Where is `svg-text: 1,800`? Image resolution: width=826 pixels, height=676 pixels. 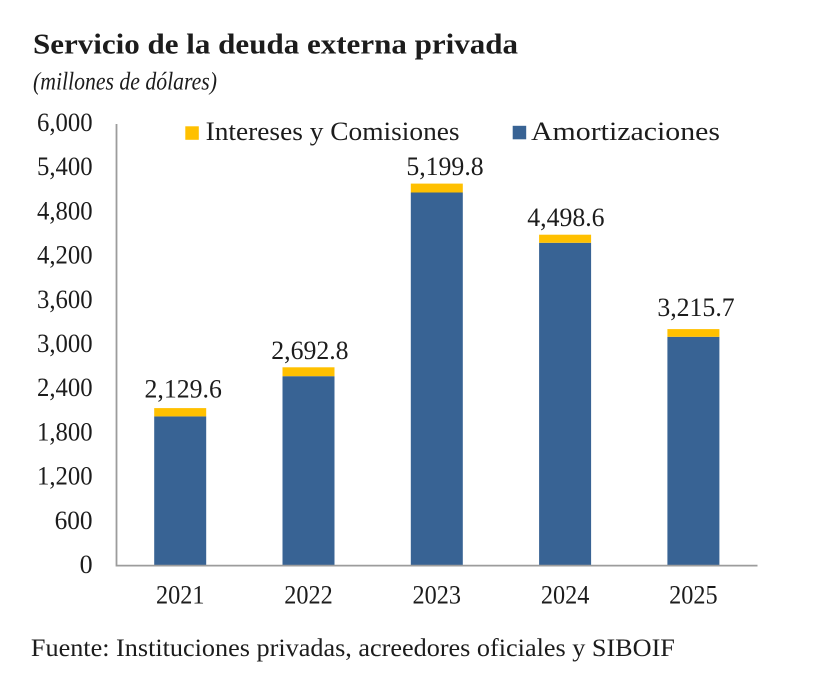
svg-text: 1,800 is located at coordinates (65, 431).